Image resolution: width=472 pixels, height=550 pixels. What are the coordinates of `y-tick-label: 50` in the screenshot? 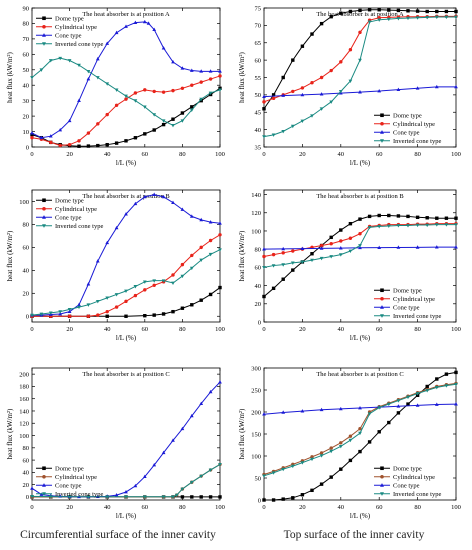 It's located at (258, 478).